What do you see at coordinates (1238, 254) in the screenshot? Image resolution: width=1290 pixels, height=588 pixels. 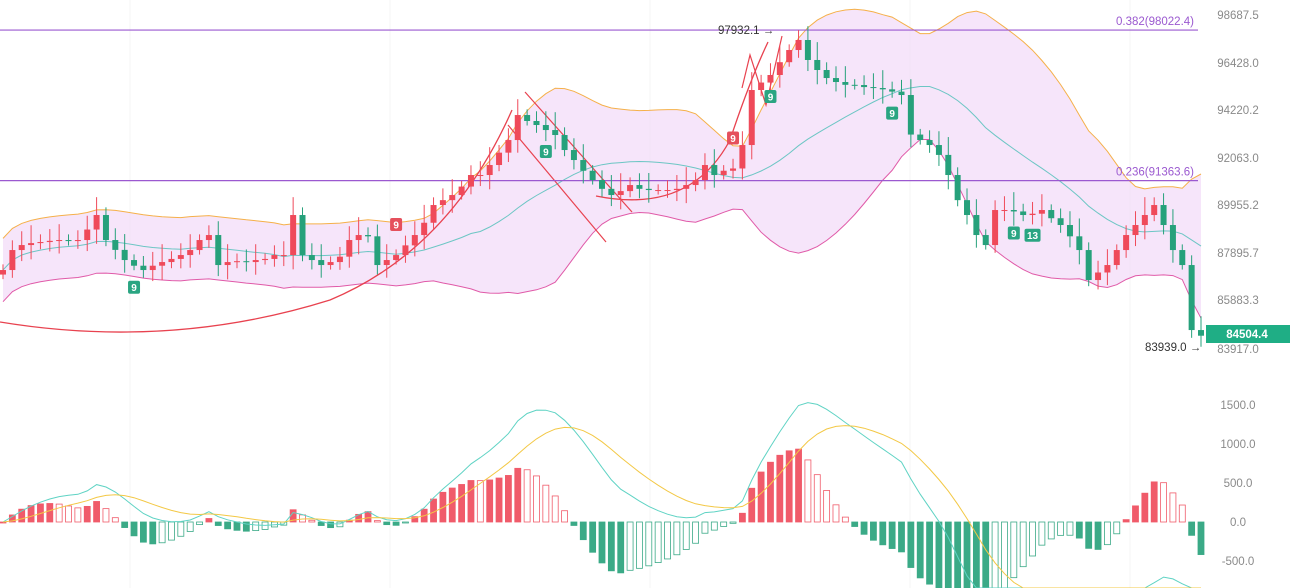 I see `price-tick-label: 87895.7` at bounding box center [1238, 254].